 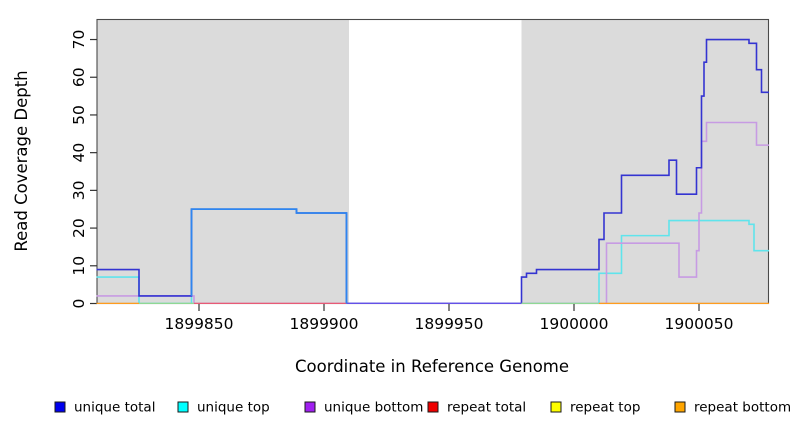 What do you see at coordinates (269, 256) in the screenshot?
I see `series-overlap-segment` at bounding box center [269, 256].